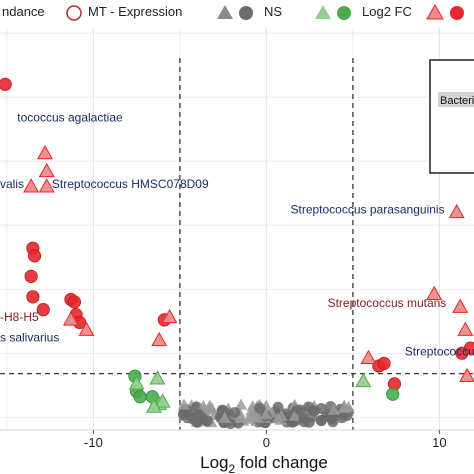 The width and height of the screenshot is (474, 474). I want to click on x-tick-label: 0, so click(266, 442).